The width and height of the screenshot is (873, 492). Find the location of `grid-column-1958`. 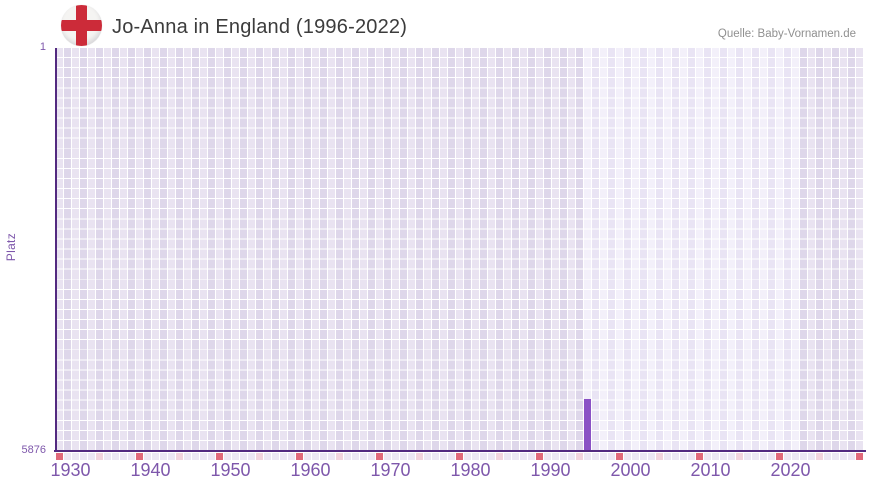

grid-column-1958 is located at coordinates (283, 249).